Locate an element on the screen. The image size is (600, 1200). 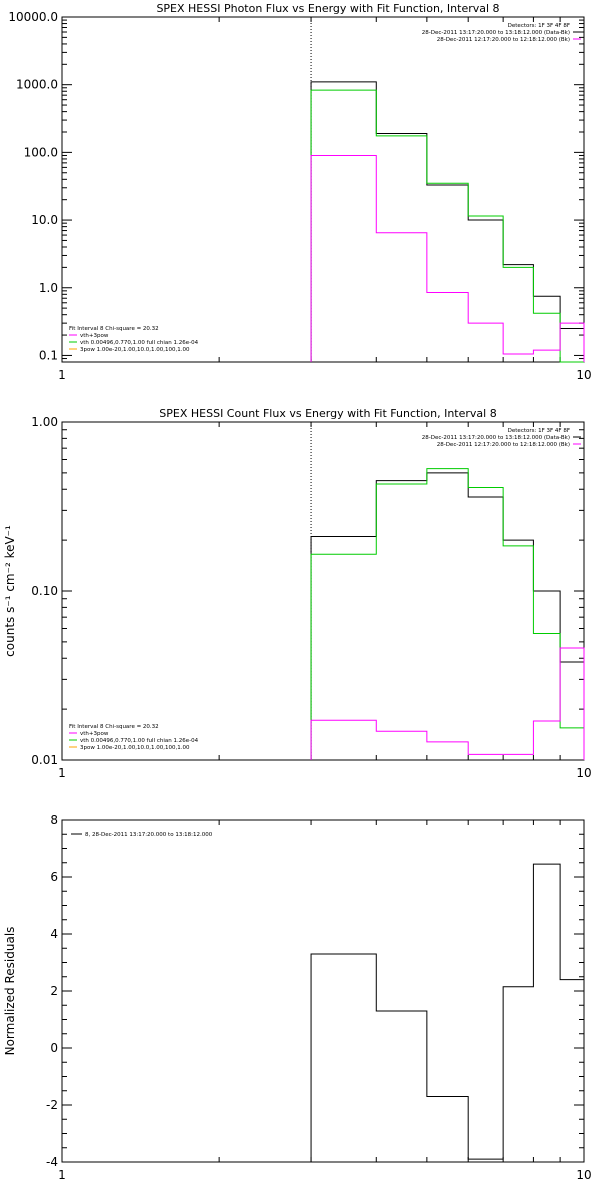
y-tick-label: 10.0 is located at coordinates (44, 220).